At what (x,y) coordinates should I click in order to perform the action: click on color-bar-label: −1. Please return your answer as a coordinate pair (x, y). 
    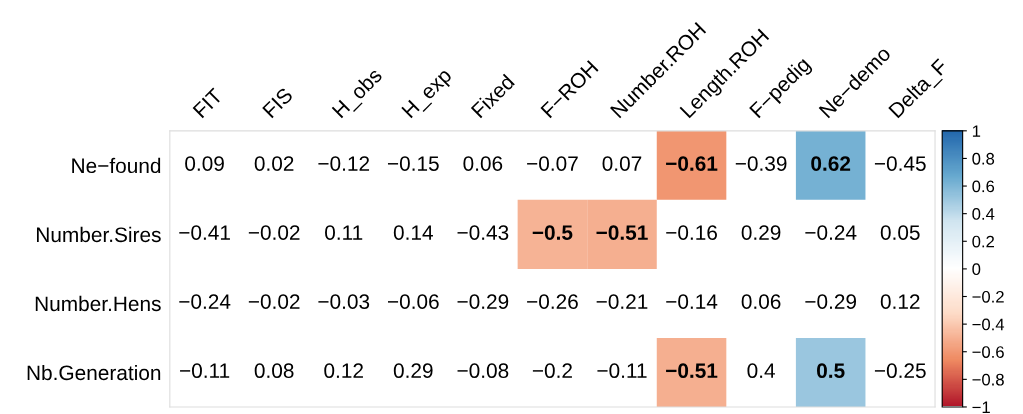
    Looking at the image, I should click on (981, 407).